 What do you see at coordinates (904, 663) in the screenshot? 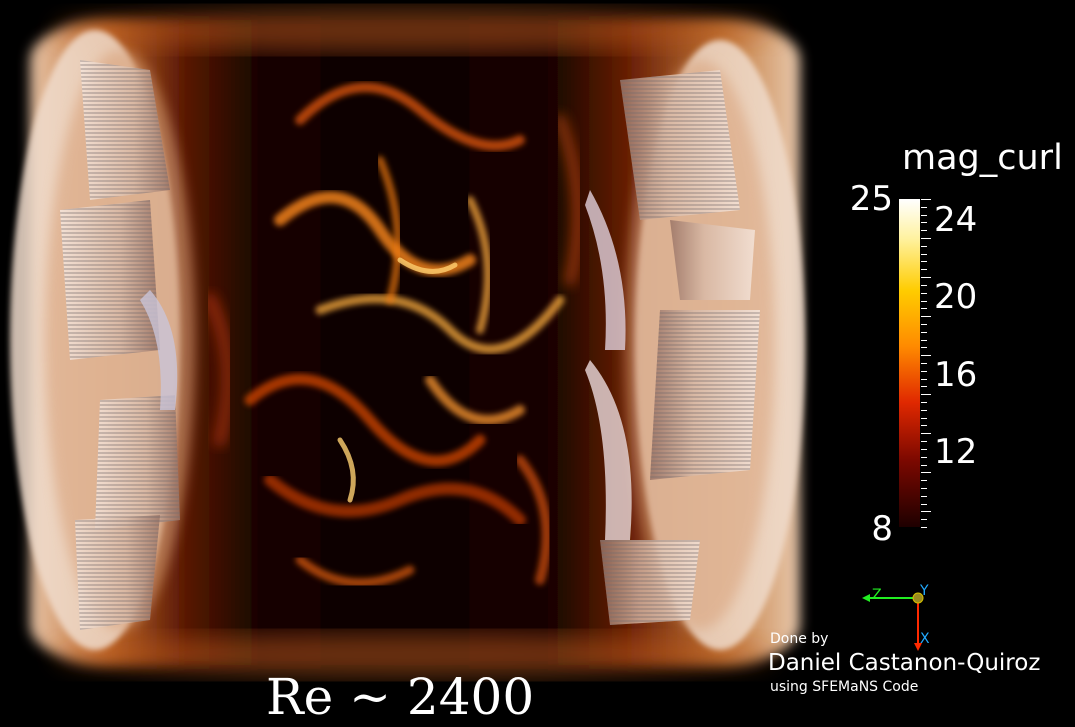
I see `credit-author: Daniel Castanon-Quiroz` at bounding box center [904, 663].